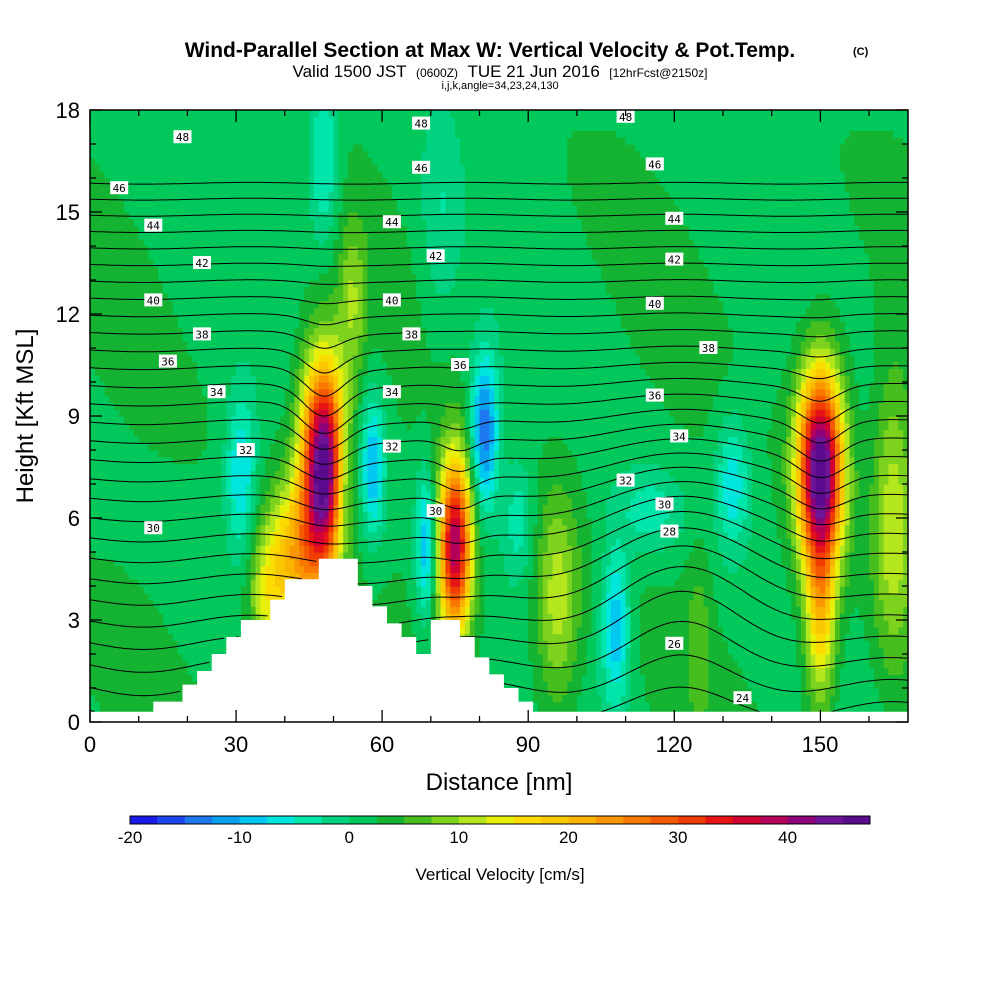 This screenshot has width=1000, height=1000. What do you see at coordinates (437, 73) in the screenshot?
I see `subtitle-utc: (0600Z)` at bounding box center [437, 73].